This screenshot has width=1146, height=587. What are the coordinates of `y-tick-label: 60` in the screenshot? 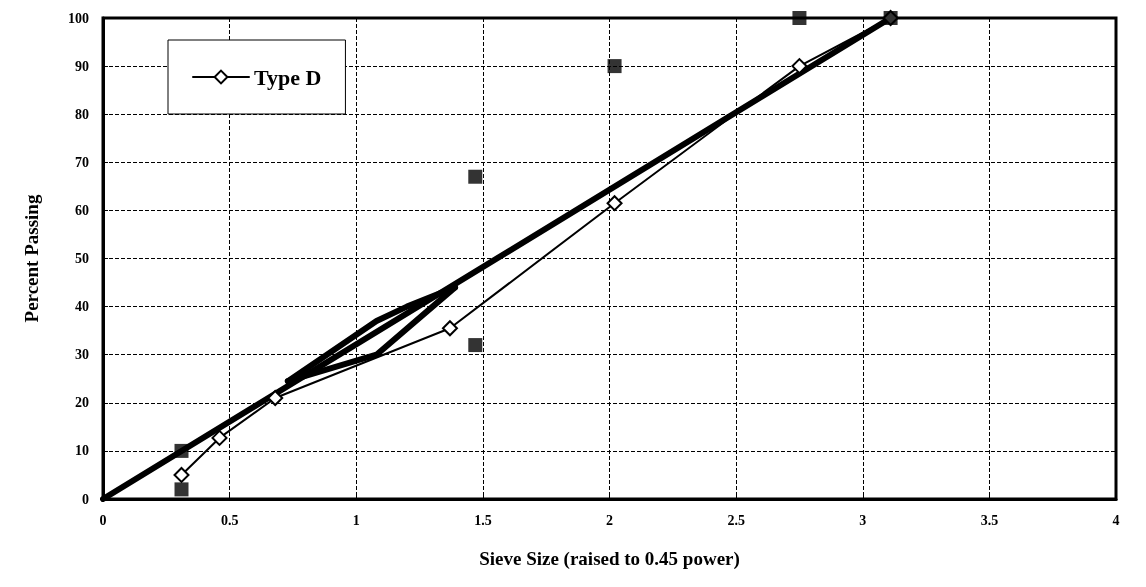 It's located at (82, 210).